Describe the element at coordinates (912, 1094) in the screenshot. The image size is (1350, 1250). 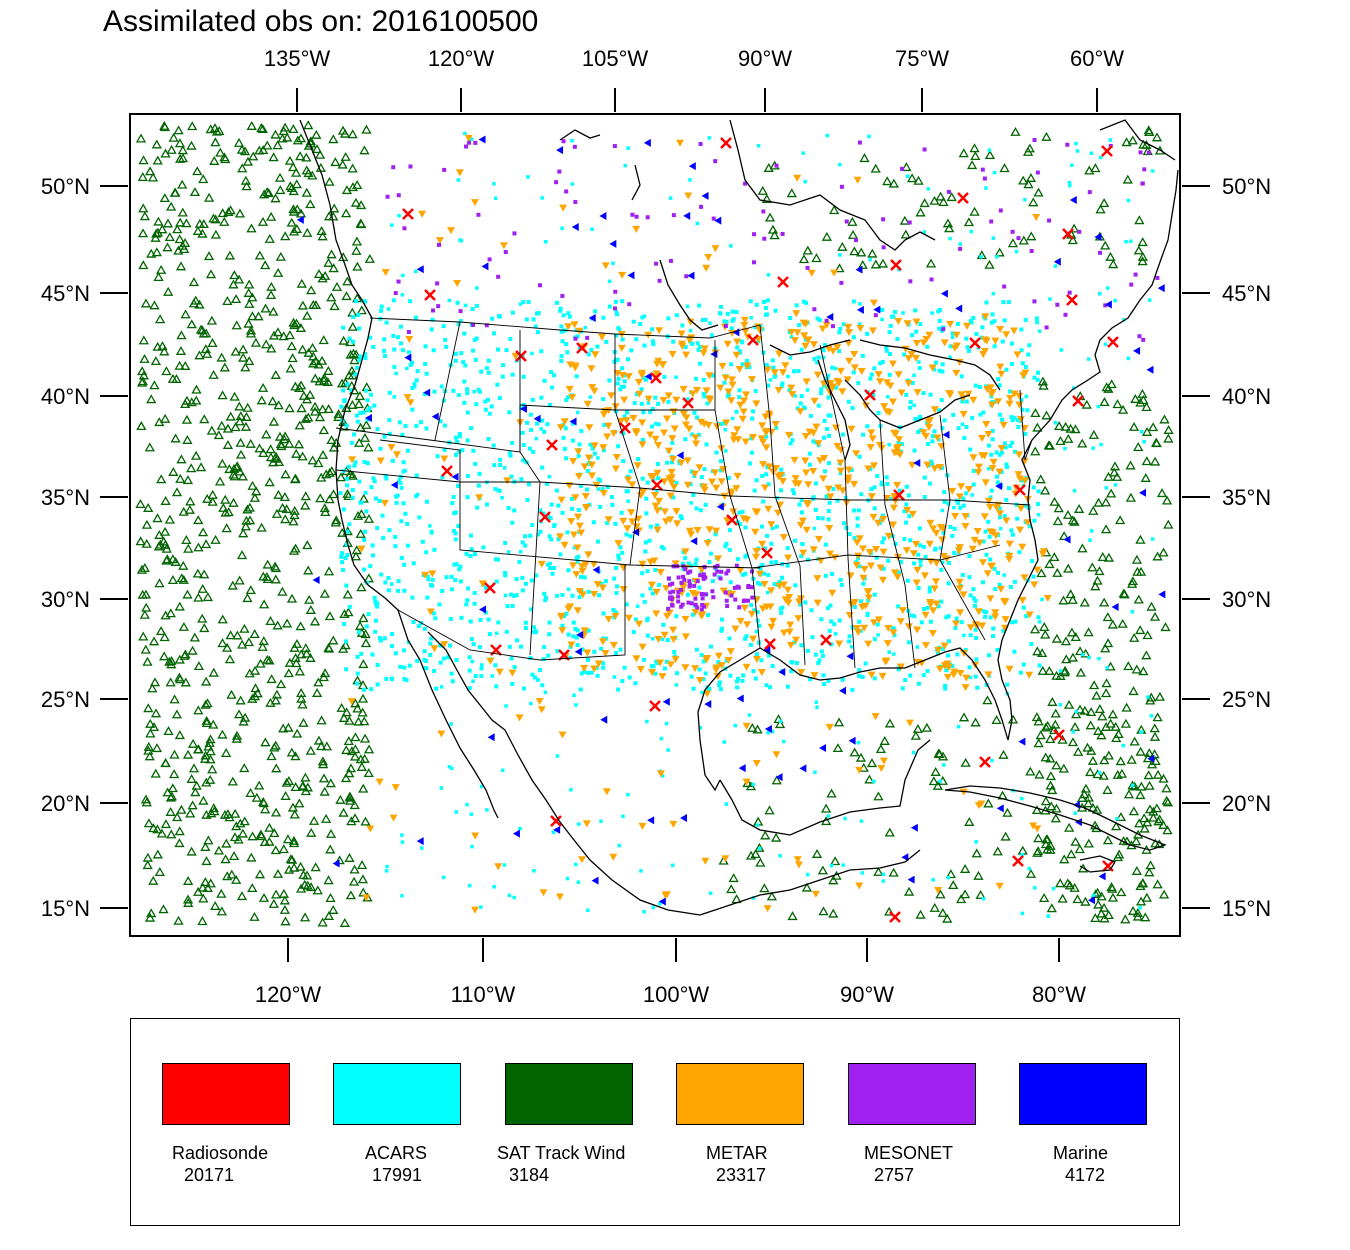
I see `legend-swatch-mesonet` at that location.